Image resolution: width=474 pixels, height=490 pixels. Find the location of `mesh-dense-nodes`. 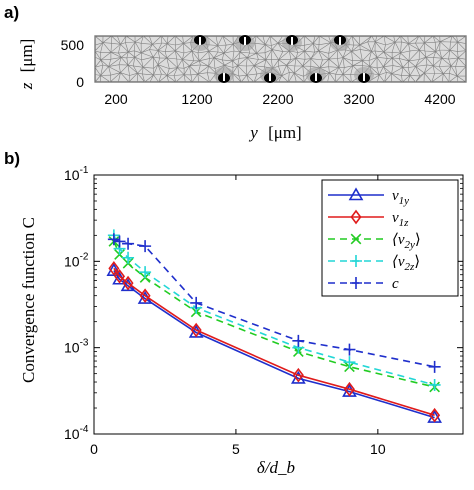

mesh-dense-nodes is located at coordinates (282, 59).